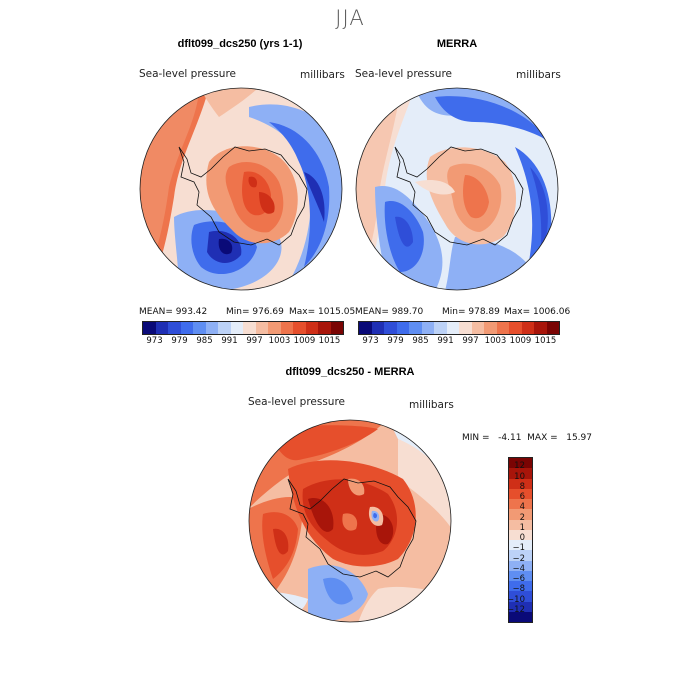 This screenshot has height=700, width=700. I want to click on colorbar-tick-label: −8, so click(518, 589).